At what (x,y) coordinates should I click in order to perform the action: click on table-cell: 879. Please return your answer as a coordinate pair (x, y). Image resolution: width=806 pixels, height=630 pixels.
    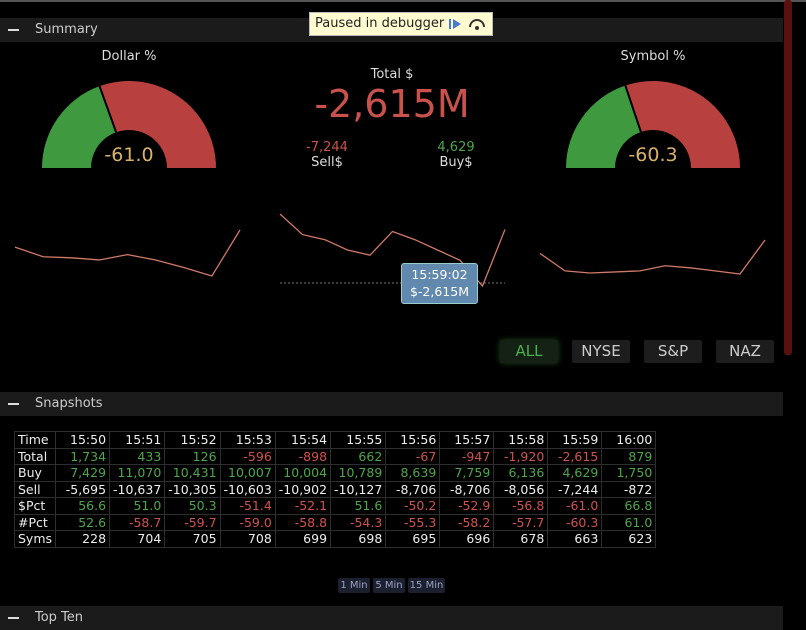
    Looking at the image, I should click on (629, 456).